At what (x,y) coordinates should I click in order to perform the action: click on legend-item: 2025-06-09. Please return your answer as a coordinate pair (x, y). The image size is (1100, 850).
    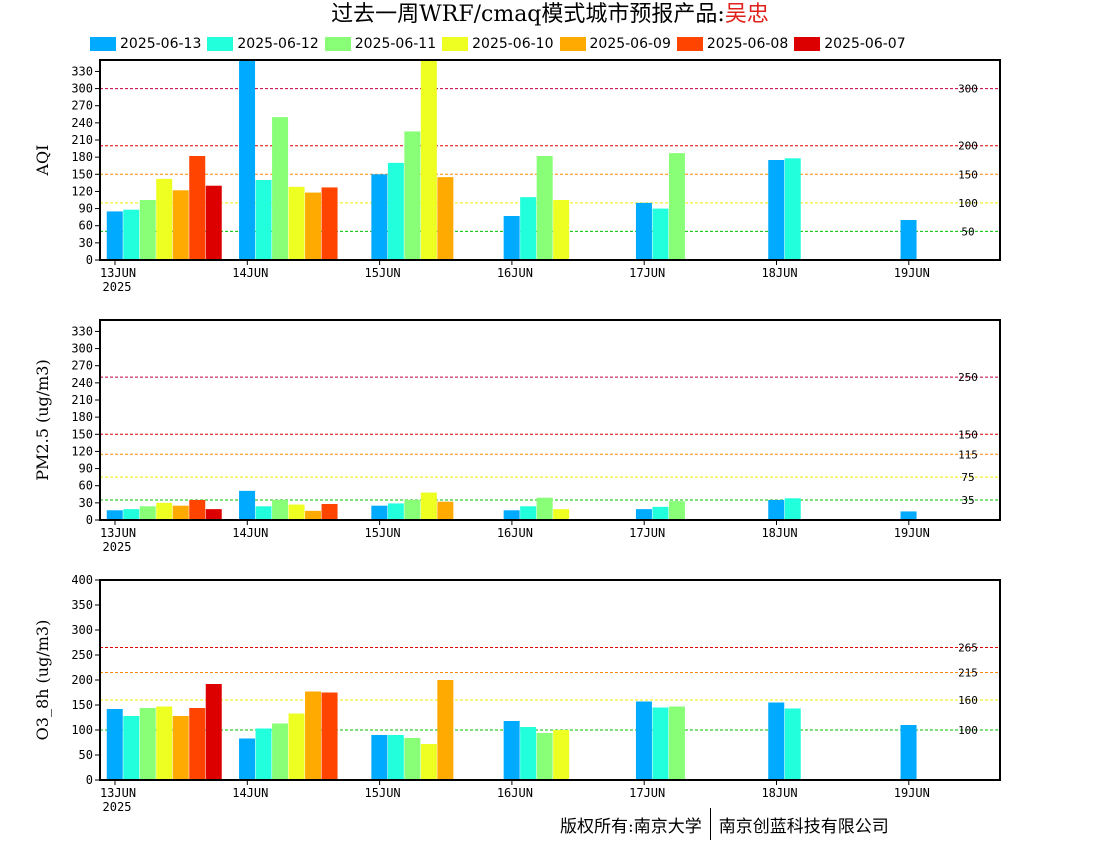
    Looking at the image, I should click on (615, 44).